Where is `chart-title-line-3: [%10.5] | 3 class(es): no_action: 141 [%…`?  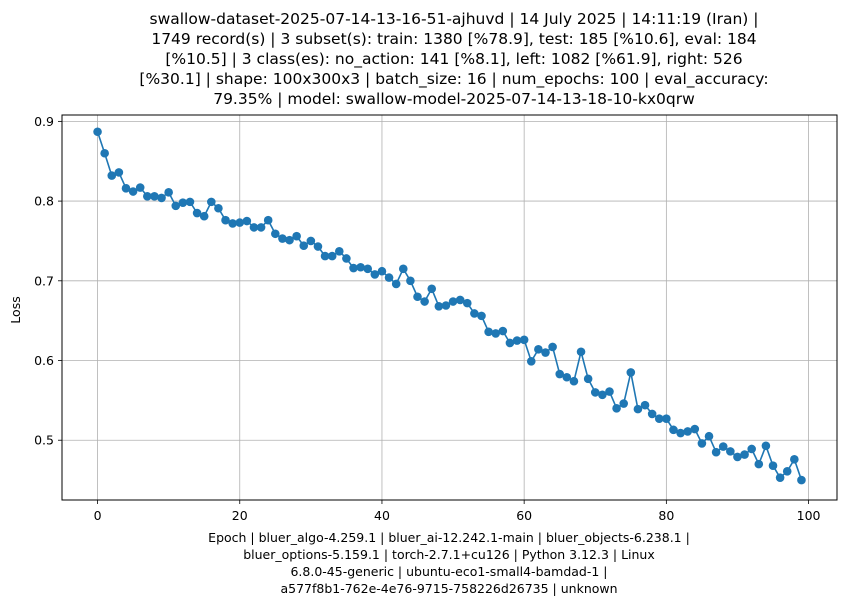 chart-title-line-3: [%10.5] | 3 class(es): no_action: 141 [%… is located at coordinates (453, 59).